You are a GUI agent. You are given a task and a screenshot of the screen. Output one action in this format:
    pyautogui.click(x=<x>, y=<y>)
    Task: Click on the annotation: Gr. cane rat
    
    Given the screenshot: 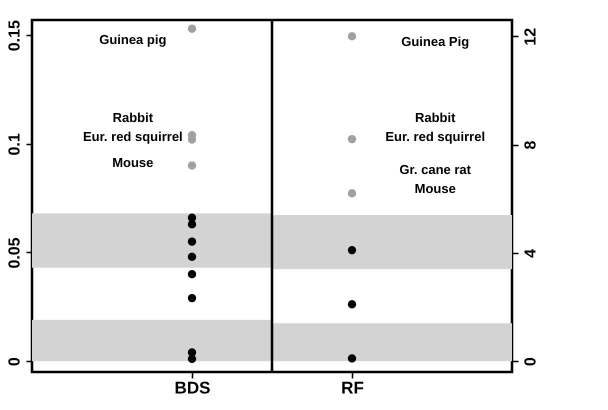 What is the action you would take?
    pyautogui.click(x=435, y=169)
    